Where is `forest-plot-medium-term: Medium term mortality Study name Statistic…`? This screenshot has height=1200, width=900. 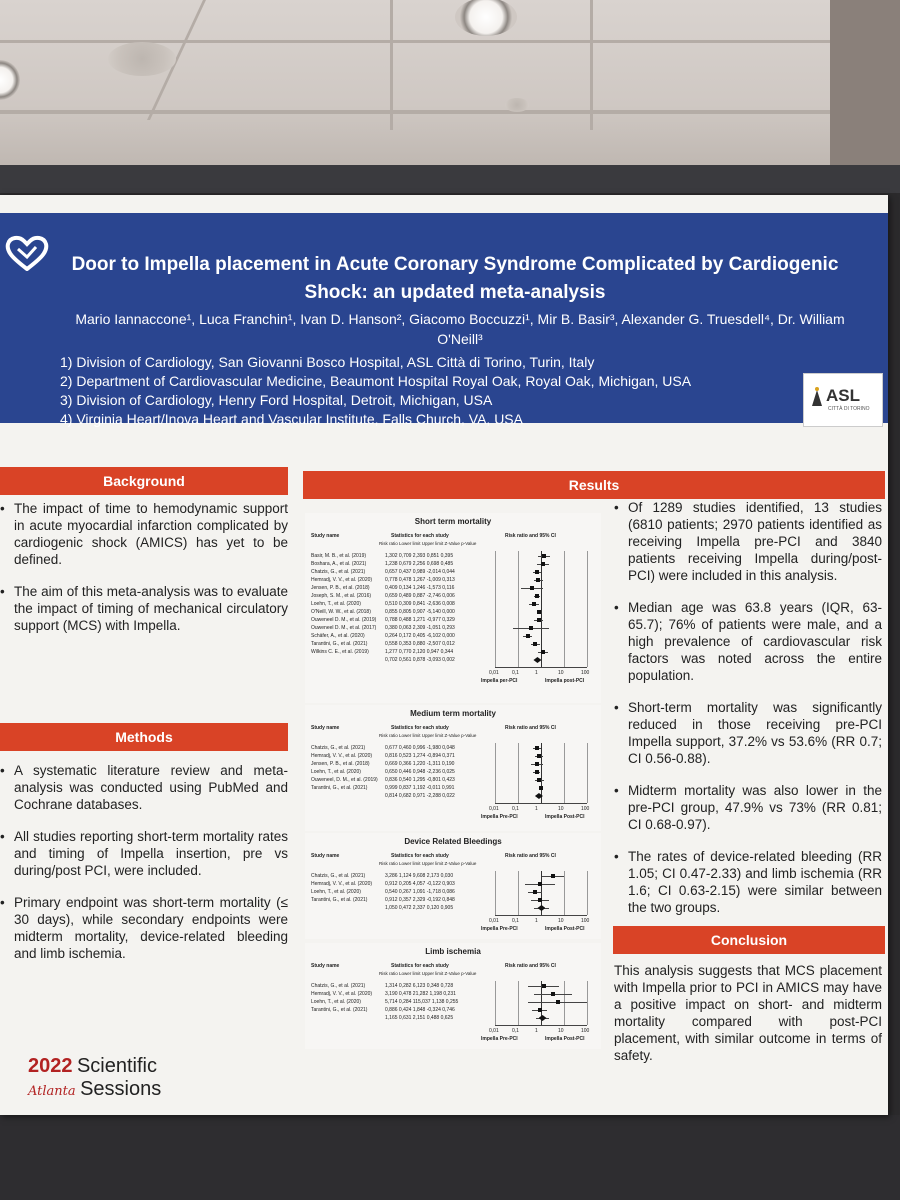
forest-plot-medium-term: Medium term mortality Study name Statistic… is located at coordinates (453, 768).